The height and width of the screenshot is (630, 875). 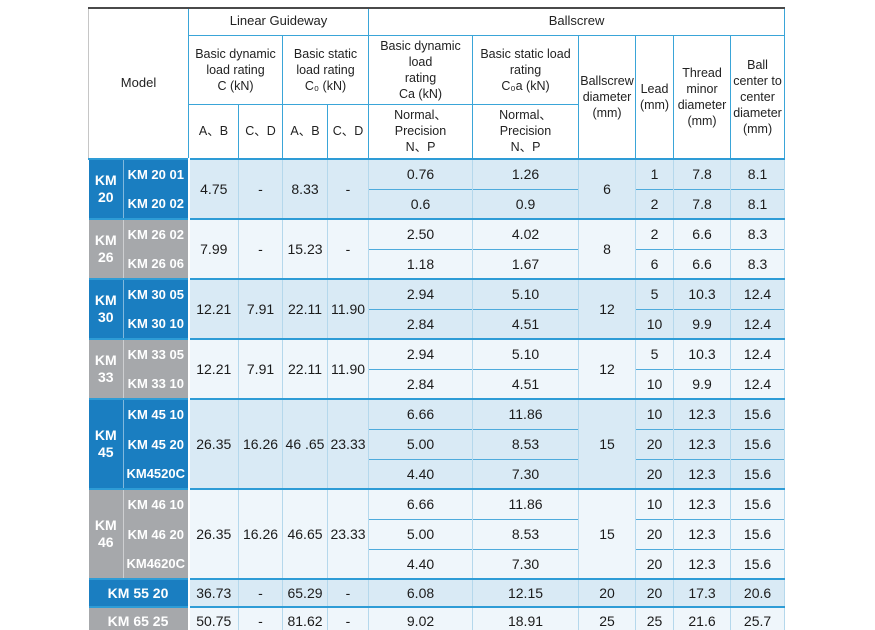 I want to click on c-dynamic-ab-cell: 12.21, so click(x=214, y=308).